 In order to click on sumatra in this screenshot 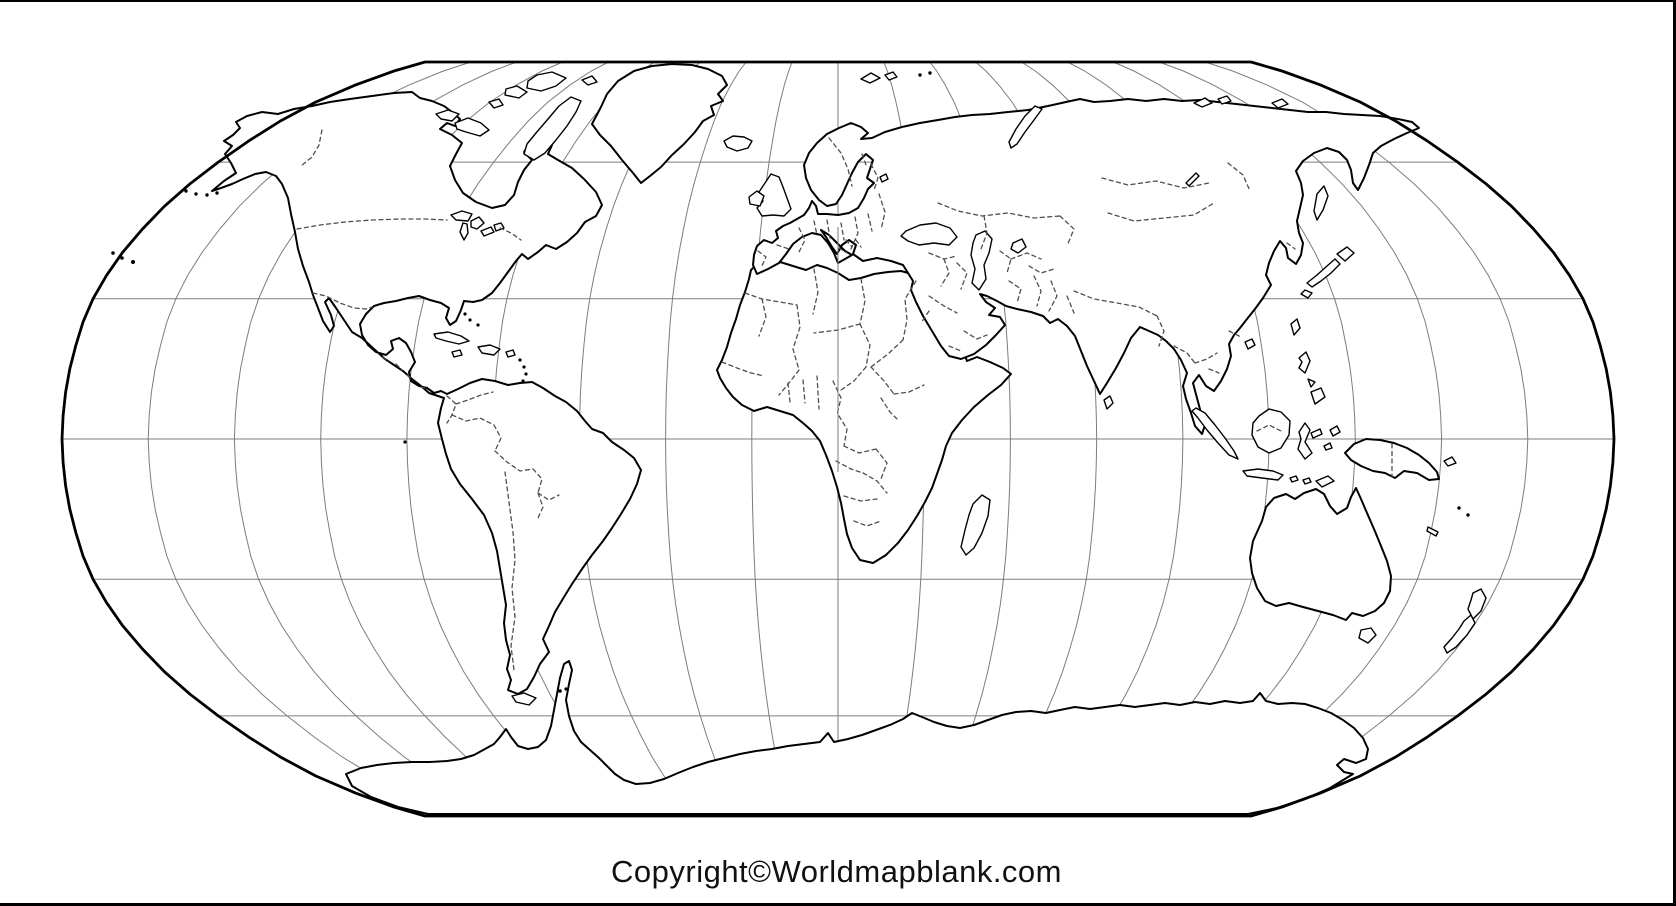, I will do `click(1215, 433)`.